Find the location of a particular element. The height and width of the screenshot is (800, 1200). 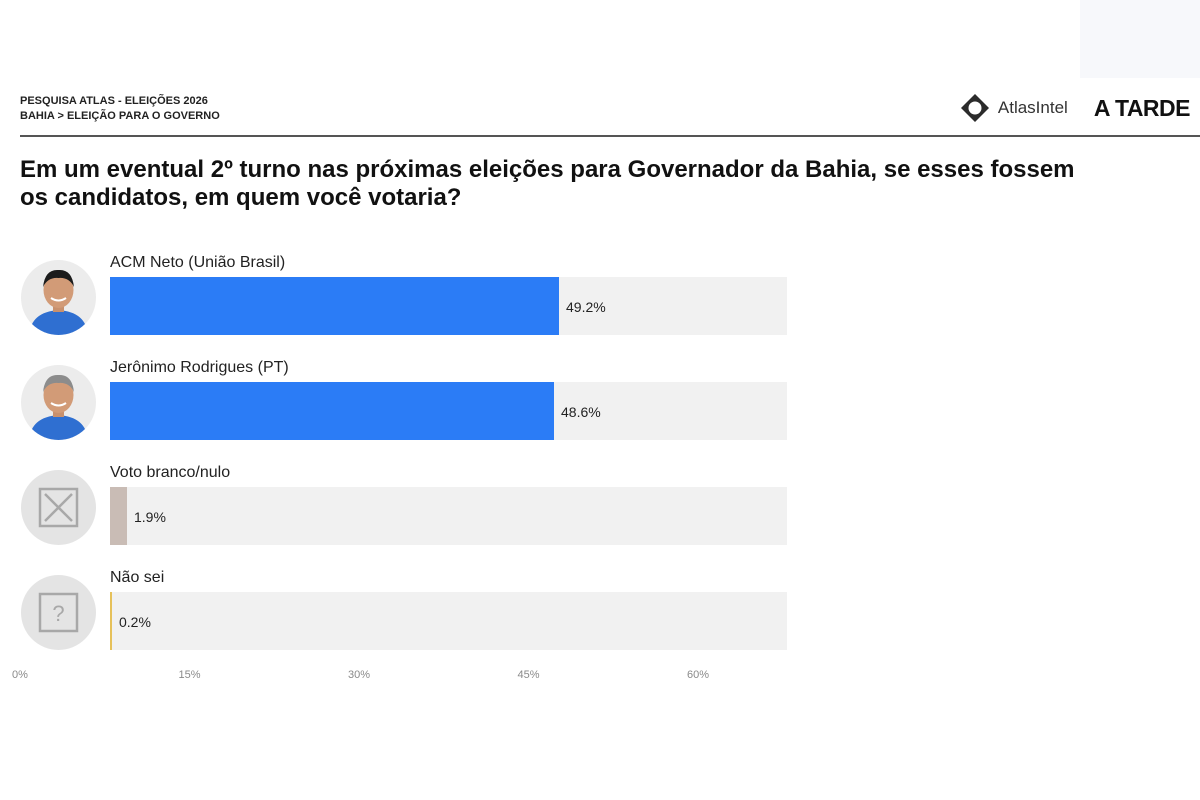

survey-title: PESQUISA ATLAS - ELEIÇÕES 2026 is located at coordinates (114, 101).